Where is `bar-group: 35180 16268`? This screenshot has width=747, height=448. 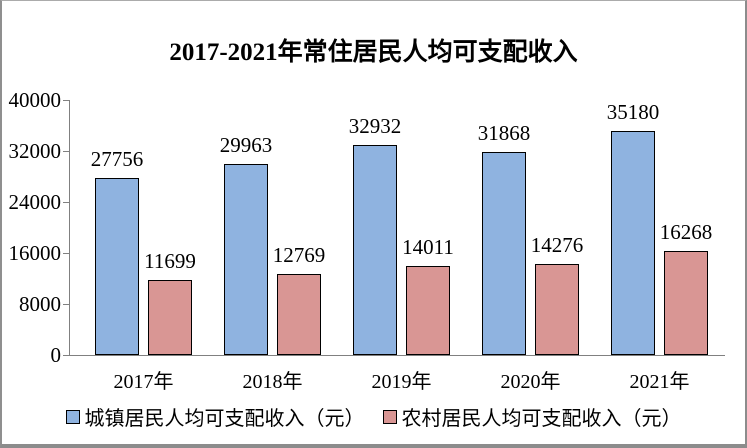 bar-group: 35180 16268 is located at coordinates (659, 227).